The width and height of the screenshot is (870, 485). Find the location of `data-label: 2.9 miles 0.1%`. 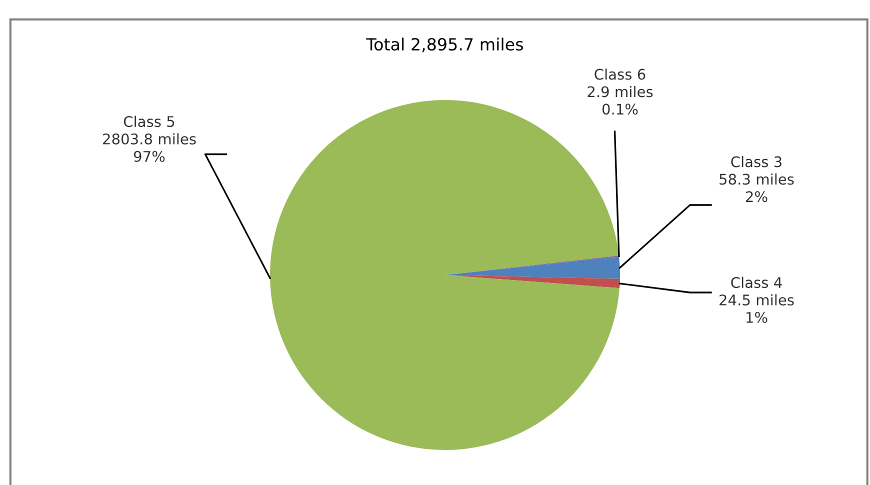

data-label: 2.9 miles 0.1% is located at coordinates (620, 100).